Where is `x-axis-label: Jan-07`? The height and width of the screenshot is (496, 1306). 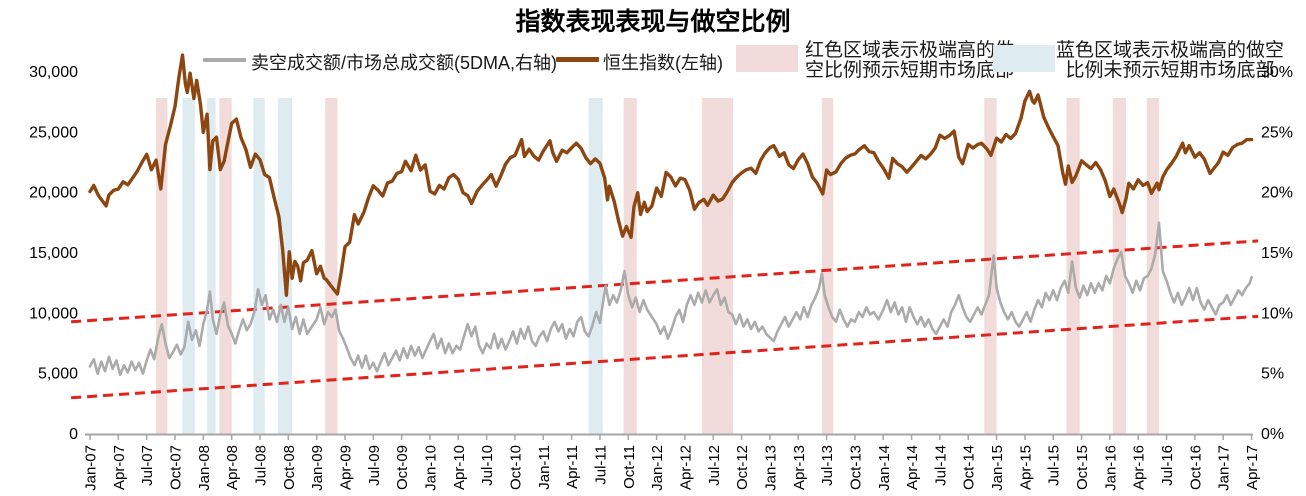 x-axis-label: Jan-07 is located at coordinates (91, 468).